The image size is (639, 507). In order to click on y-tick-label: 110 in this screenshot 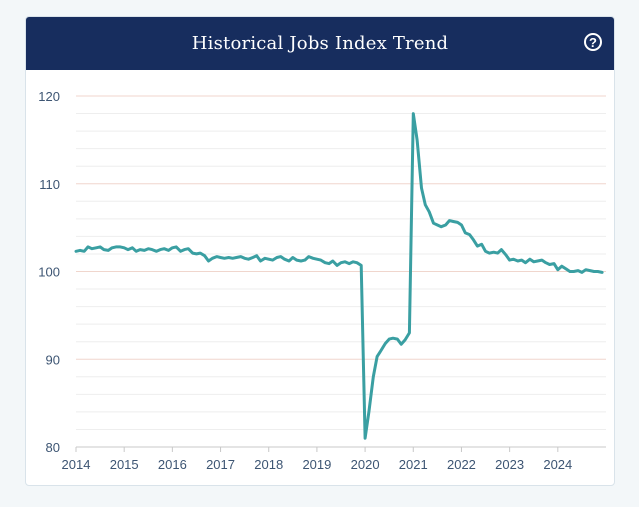, I will do `click(49, 184)`.